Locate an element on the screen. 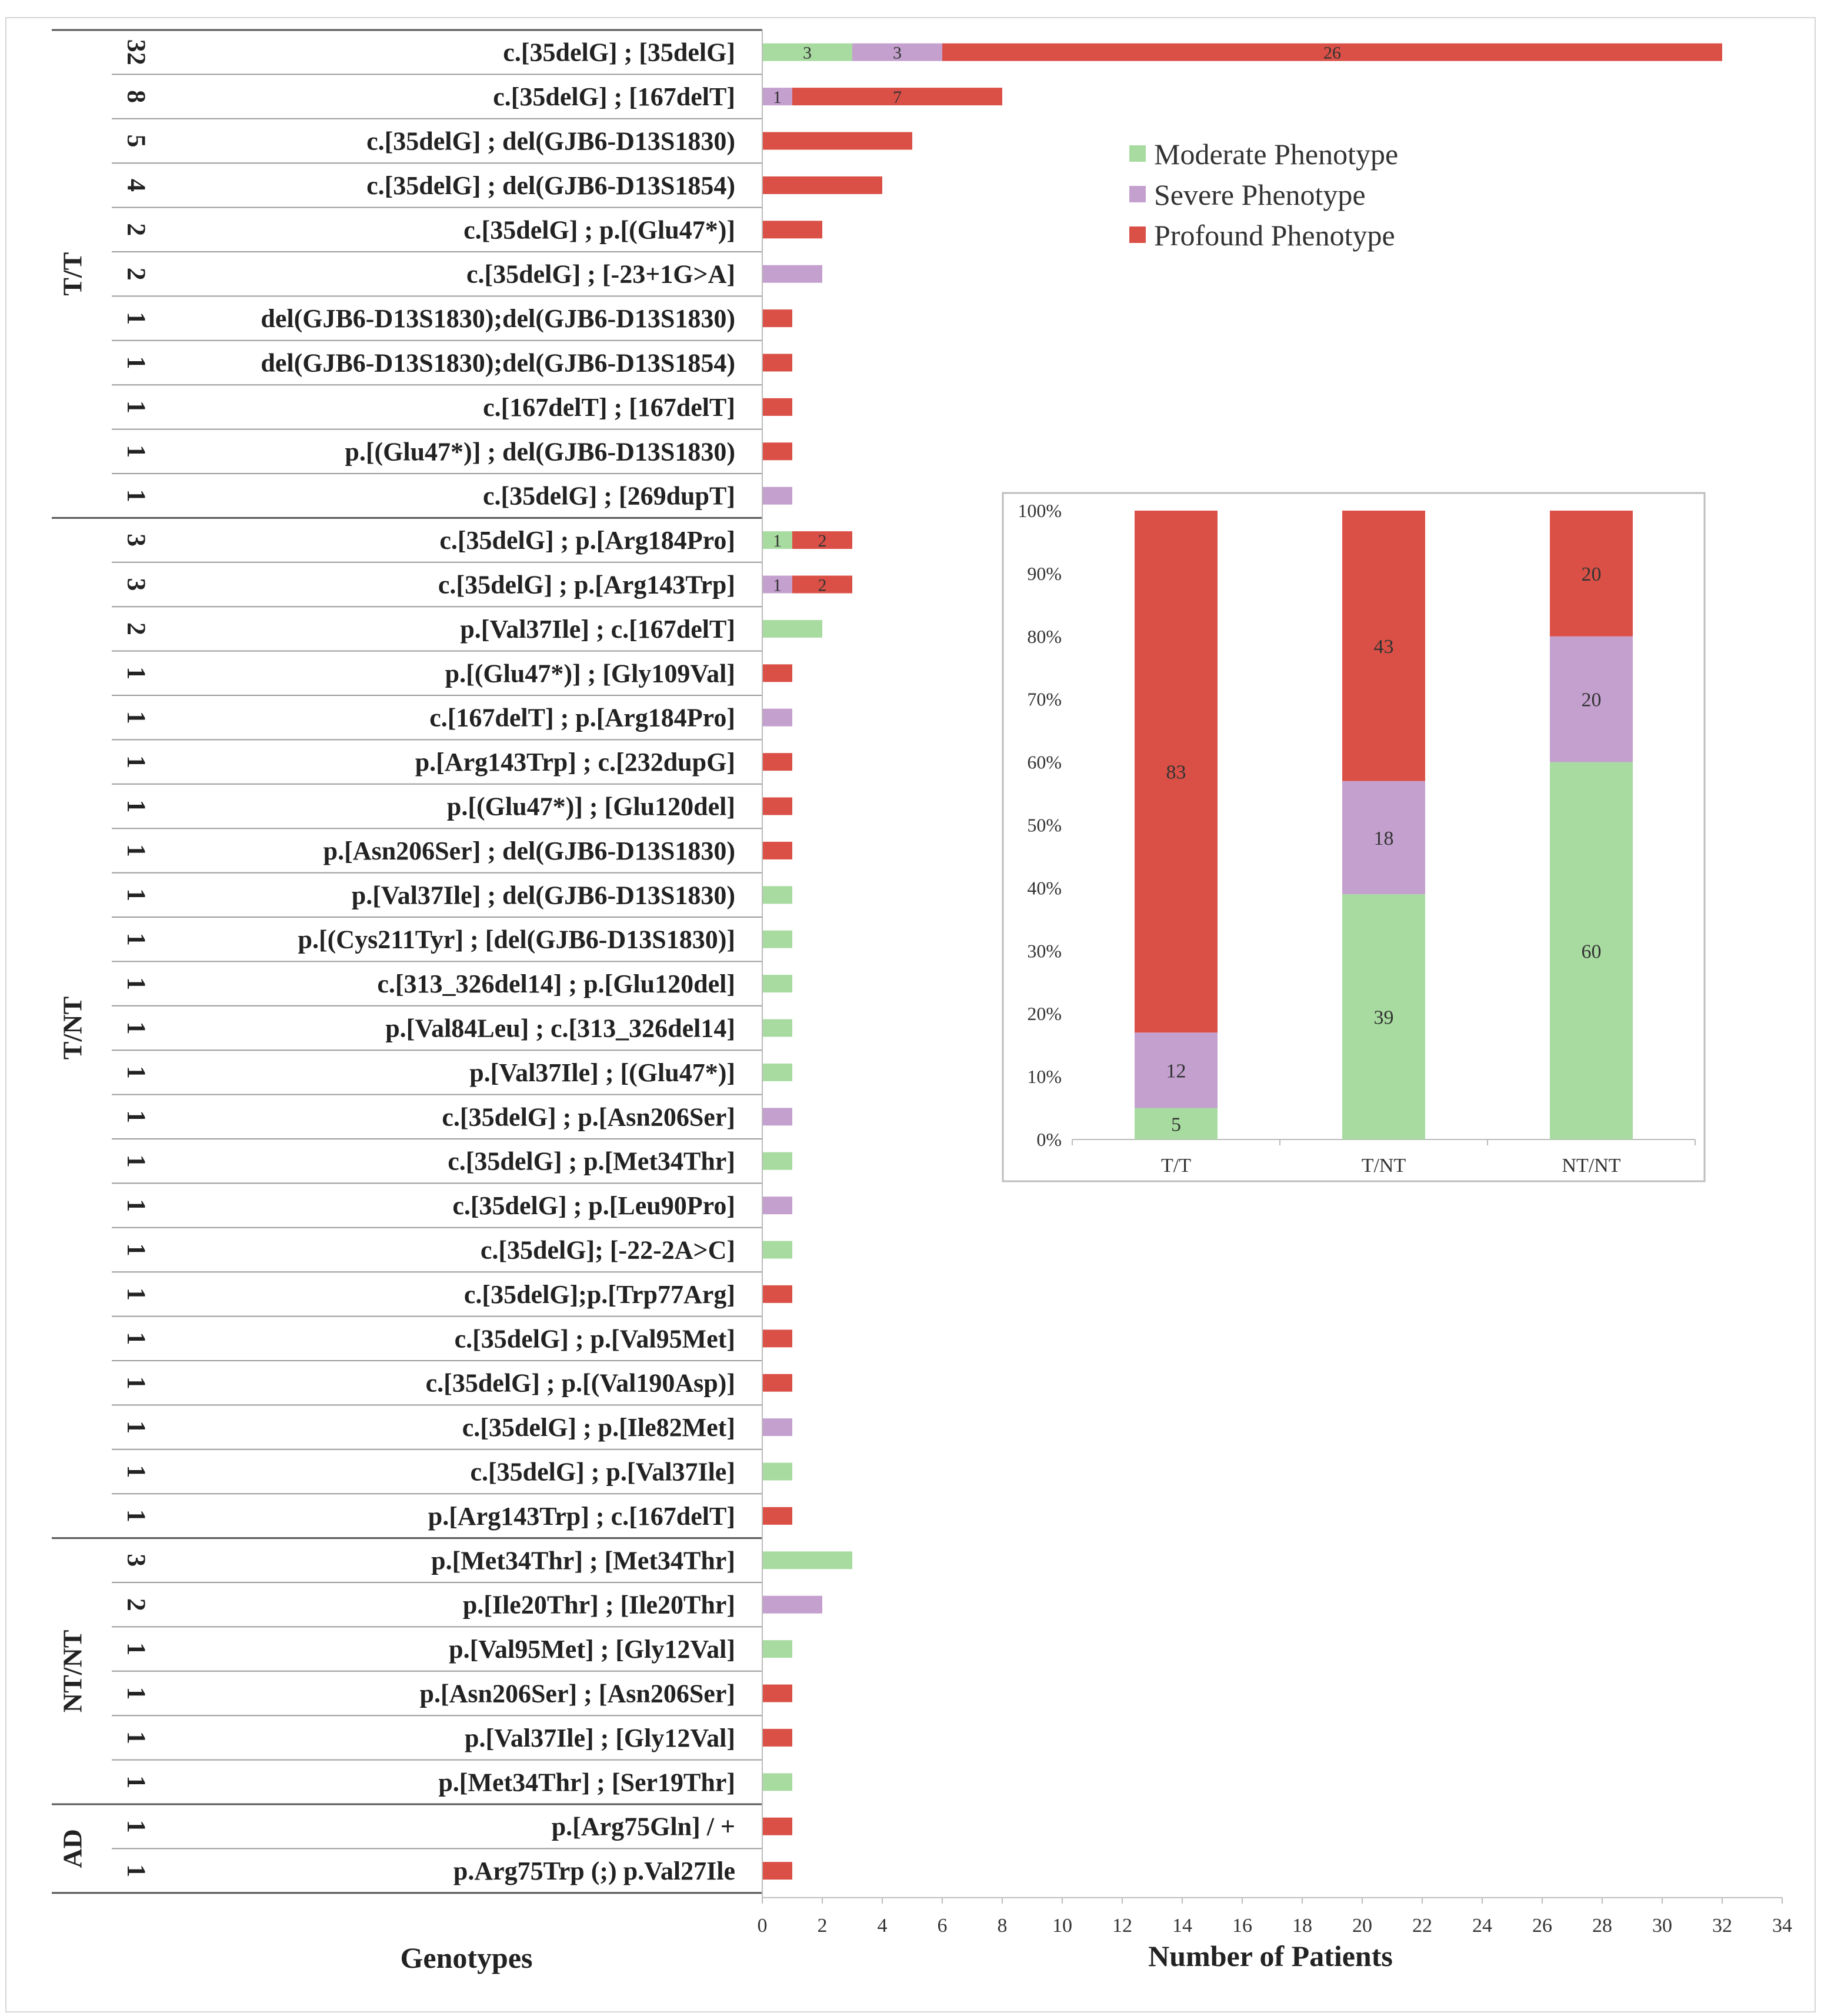 The image size is (1821, 2016). inset-y-tick-label: 40% is located at coordinates (1044, 888).